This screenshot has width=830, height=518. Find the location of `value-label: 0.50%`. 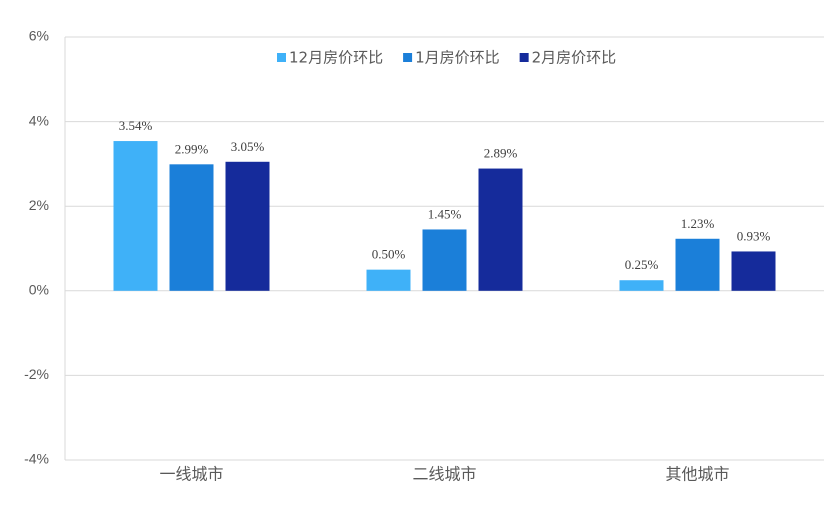

value-label: 0.50% is located at coordinates (389, 254).